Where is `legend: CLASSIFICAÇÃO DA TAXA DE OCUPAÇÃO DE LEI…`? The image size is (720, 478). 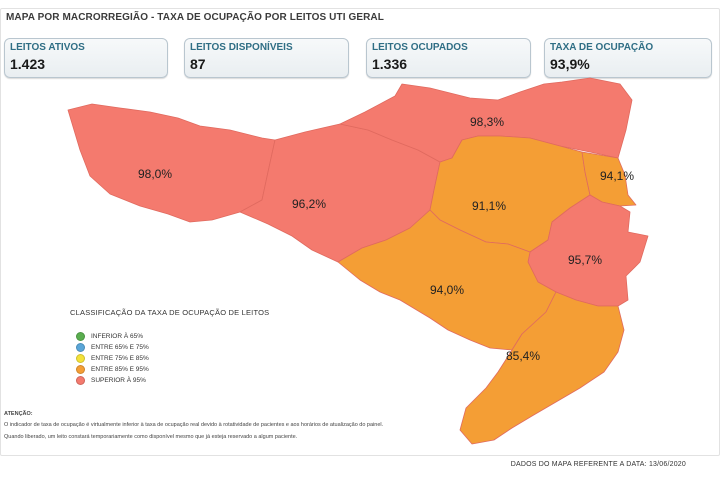
legend: CLASSIFICAÇÃO DA TAXA DE OCUPAÇÃO DE LEI… is located at coordinates (169, 347).